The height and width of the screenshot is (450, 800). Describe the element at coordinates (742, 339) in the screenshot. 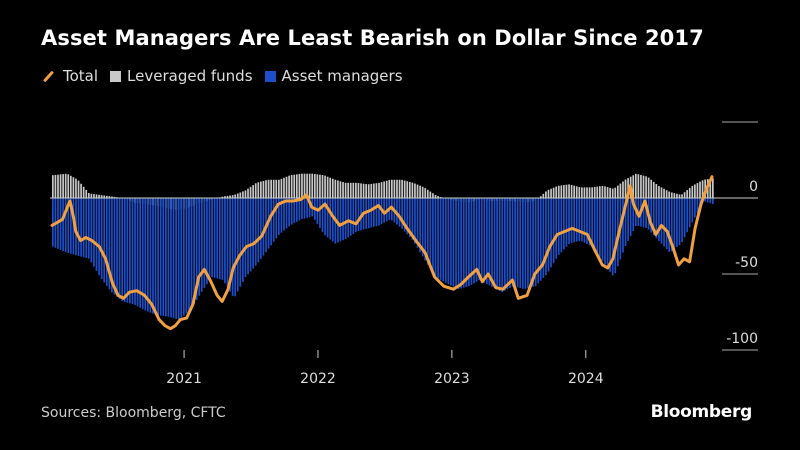

I see `y-tick-label: -100` at that location.